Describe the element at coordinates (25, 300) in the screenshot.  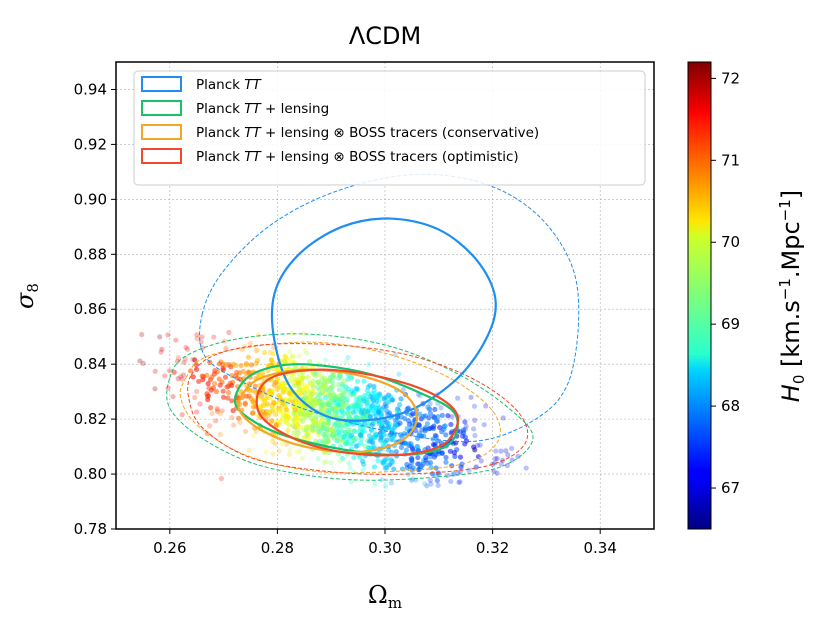
I see `y-axis-label-symbol: σ` at that location.